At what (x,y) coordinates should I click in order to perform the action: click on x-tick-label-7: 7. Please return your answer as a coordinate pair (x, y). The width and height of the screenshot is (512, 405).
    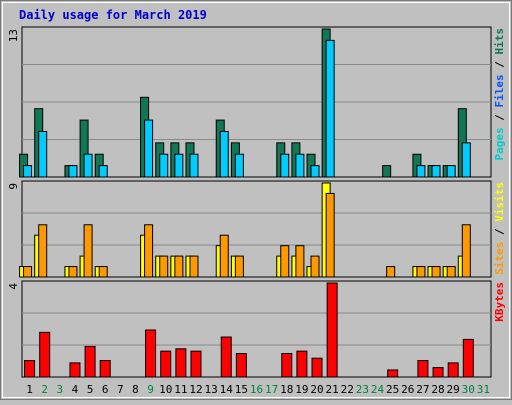
    Looking at the image, I should click on (120, 389).